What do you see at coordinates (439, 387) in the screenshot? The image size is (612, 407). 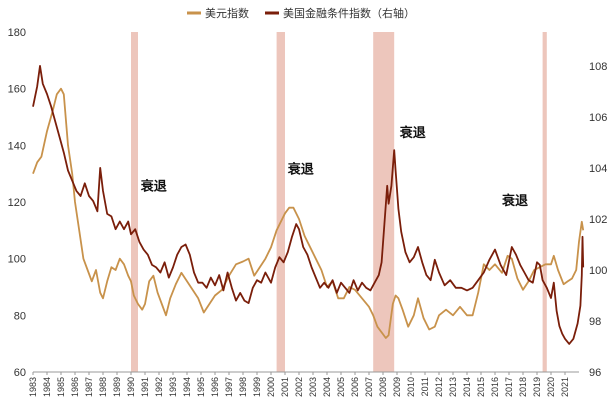 I see `x-tick-label: 2012` at bounding box center [439, 387].